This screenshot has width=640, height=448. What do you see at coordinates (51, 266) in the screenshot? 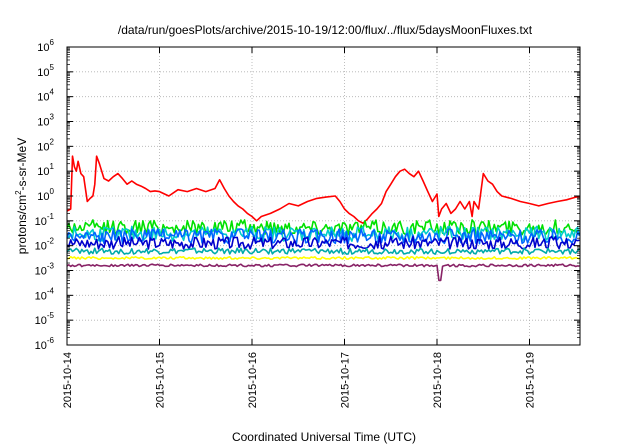
I see `y-tick-exp: -3` at bounding box center [51, 266].